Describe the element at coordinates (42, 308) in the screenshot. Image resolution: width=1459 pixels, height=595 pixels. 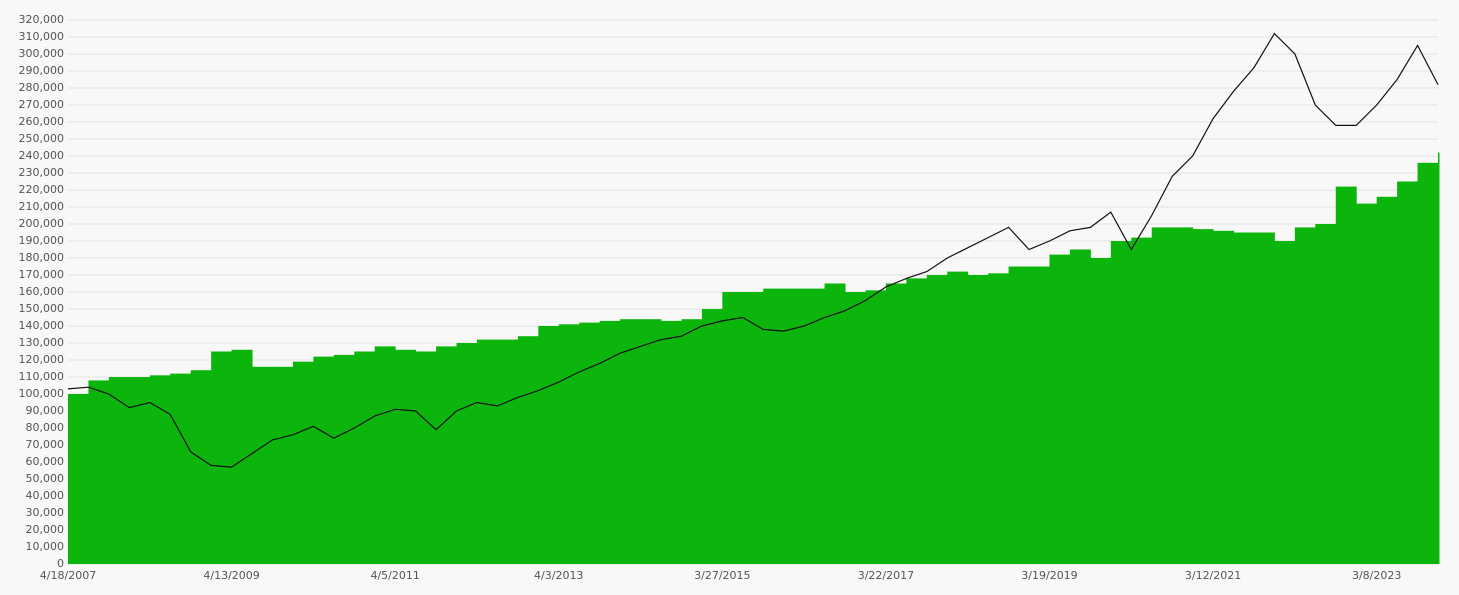
I see `y-tick-label: 150,000` at that location.